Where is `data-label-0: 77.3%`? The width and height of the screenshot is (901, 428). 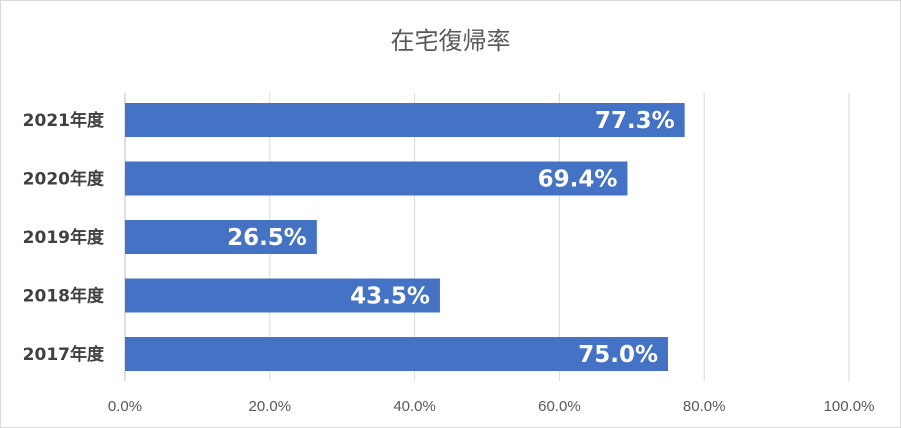 data-label-0: 77.3% is located at coordinates (635, 121).